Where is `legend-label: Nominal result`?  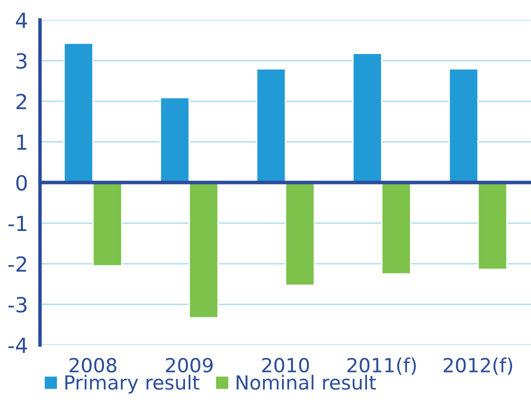
legend-label: Nominal result is located at coordinates (306, 382).